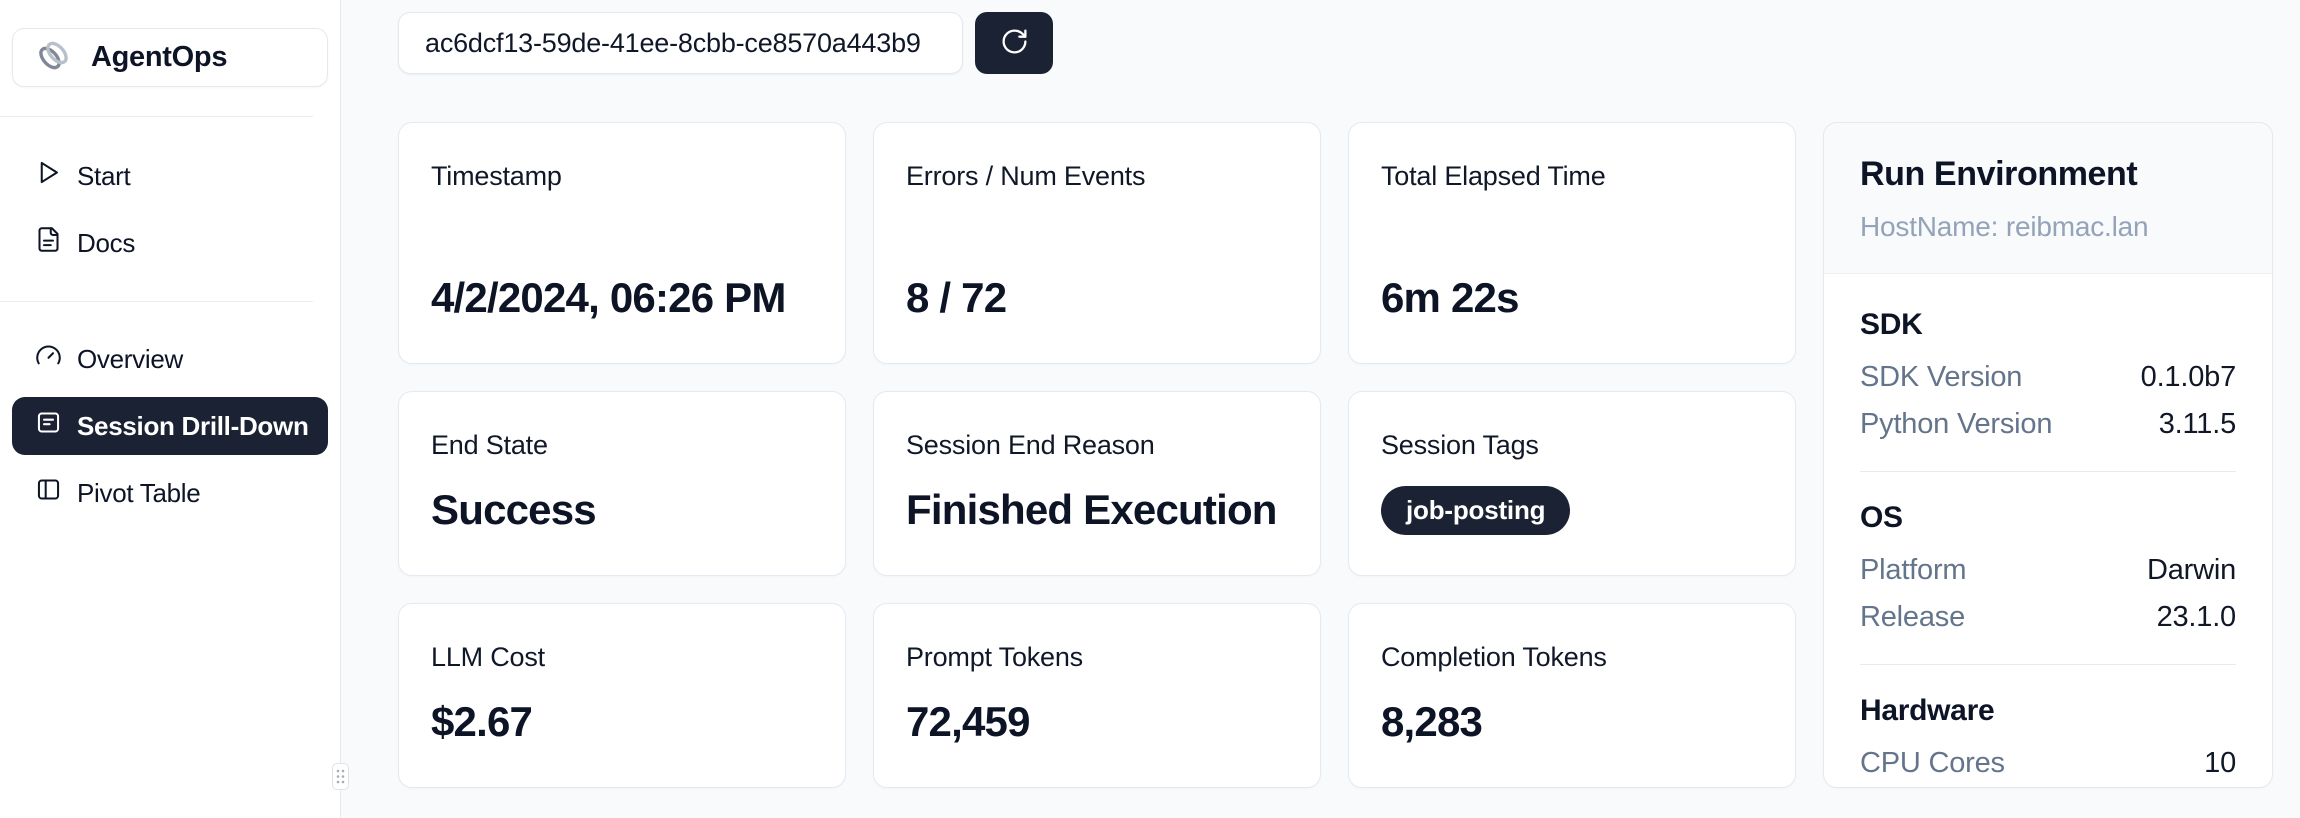 This screenshot has height=818, width=2300. Describe the element at coordinates (1956, 424) in the screenshot. I see `env-row-label: Python Version` at that location.